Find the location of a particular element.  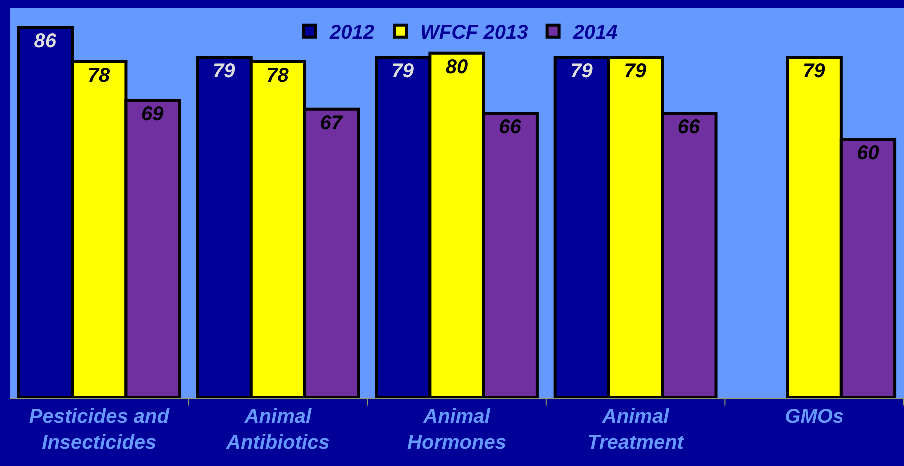

x-tick-label: Animal Hormones is located at coordinates (457, 430).